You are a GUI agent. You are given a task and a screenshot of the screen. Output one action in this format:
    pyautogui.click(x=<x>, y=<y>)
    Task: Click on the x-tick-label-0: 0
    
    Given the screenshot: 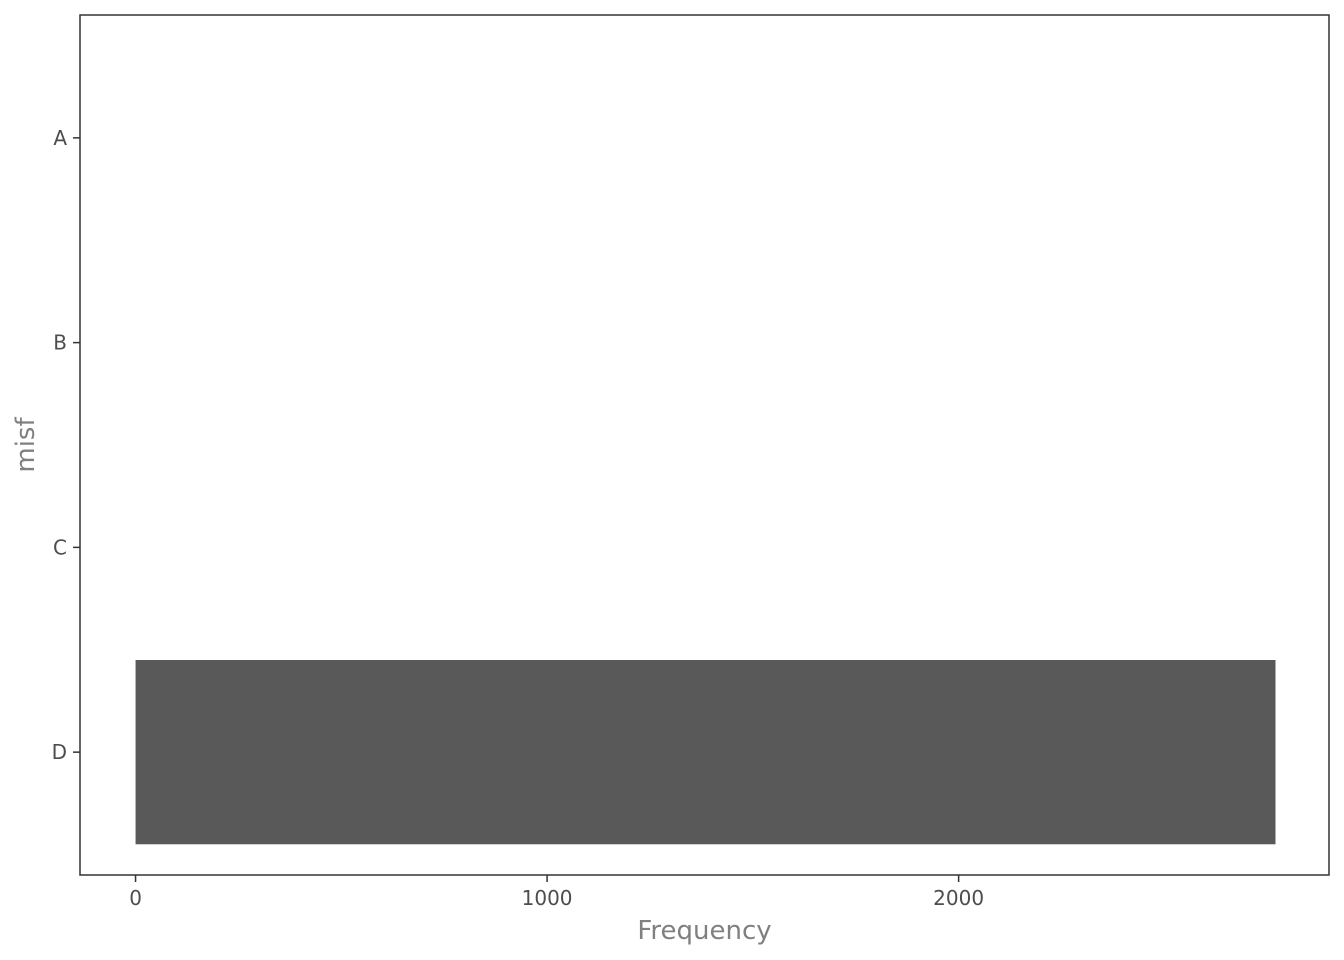 What is the action you would take?
    pyautogui.click(x=135, y=898)
    